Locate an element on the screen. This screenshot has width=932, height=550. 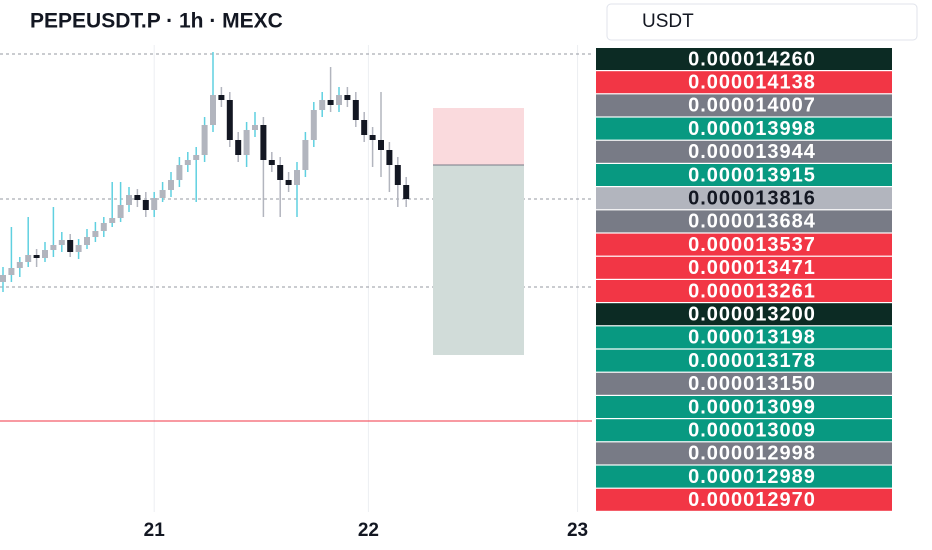
price-label: 0.000013915 is located at coordinates (752, 175).